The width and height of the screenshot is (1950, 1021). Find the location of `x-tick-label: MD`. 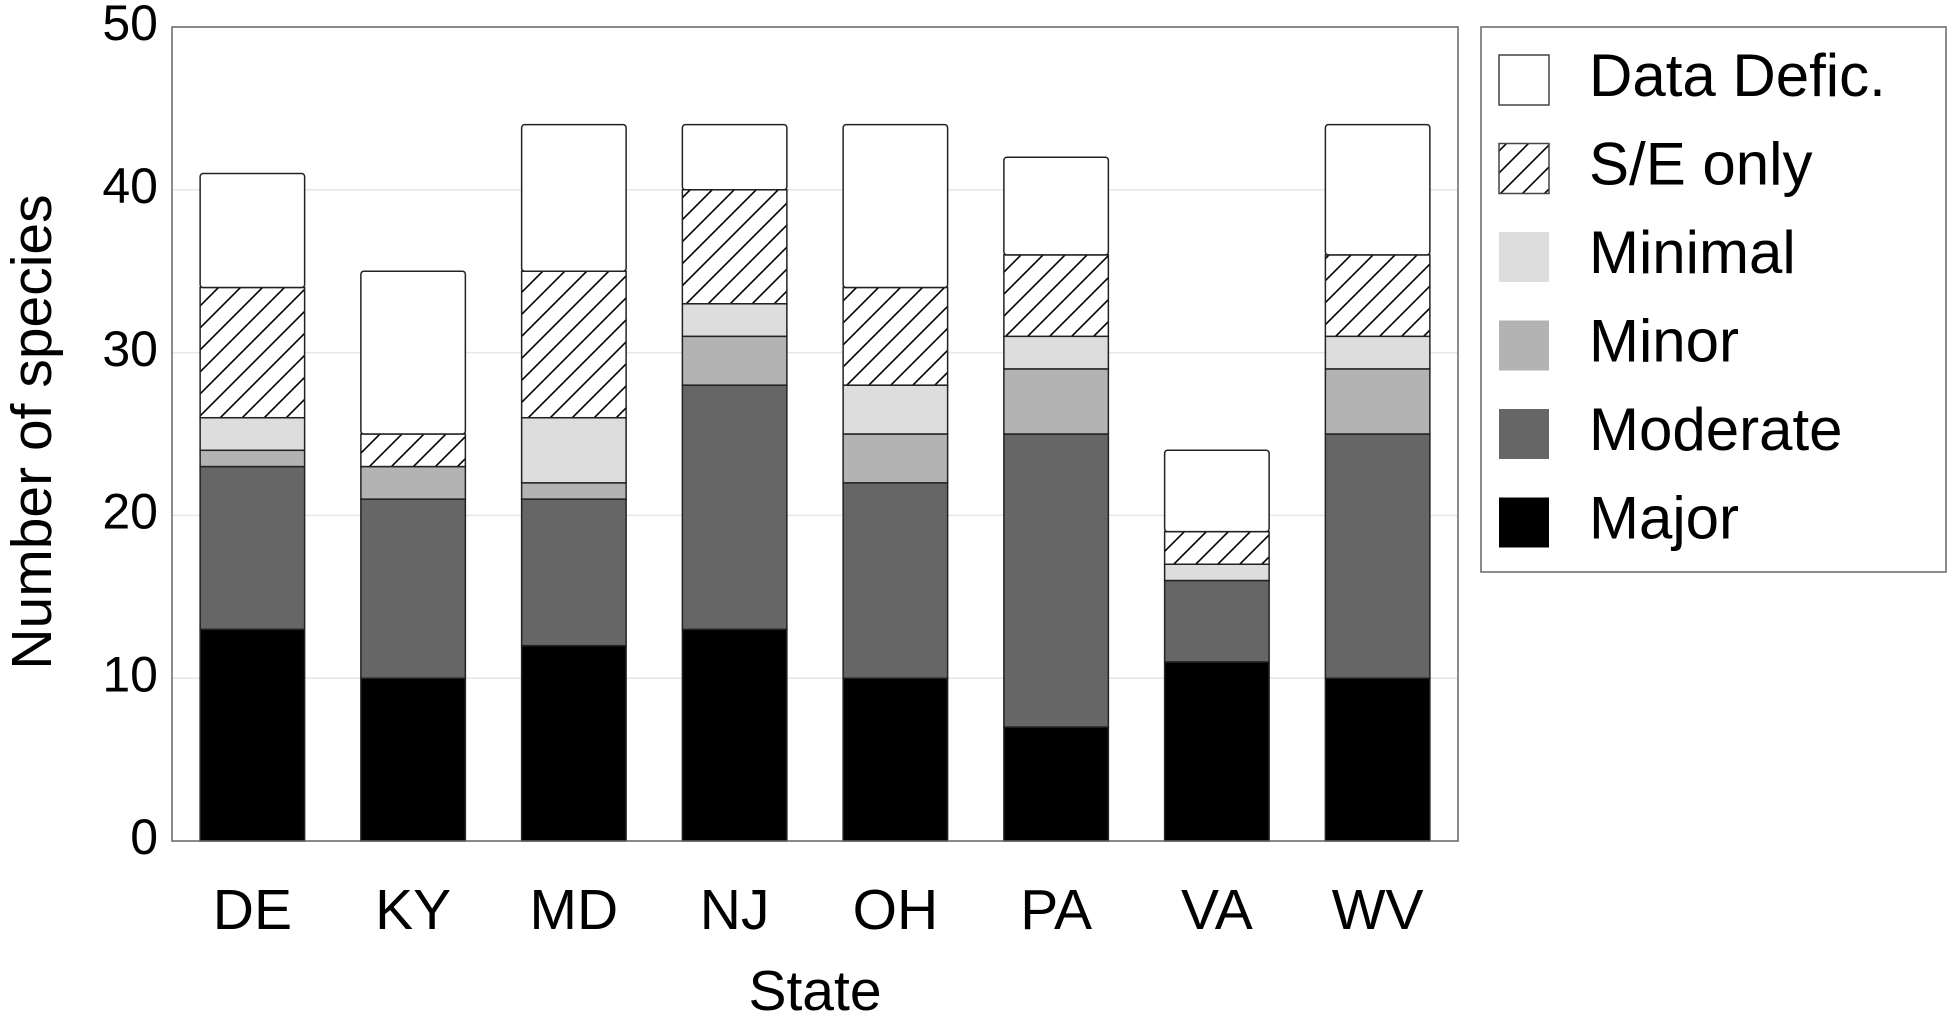

x-tick-label: MD is located at coordinates (574, 910).